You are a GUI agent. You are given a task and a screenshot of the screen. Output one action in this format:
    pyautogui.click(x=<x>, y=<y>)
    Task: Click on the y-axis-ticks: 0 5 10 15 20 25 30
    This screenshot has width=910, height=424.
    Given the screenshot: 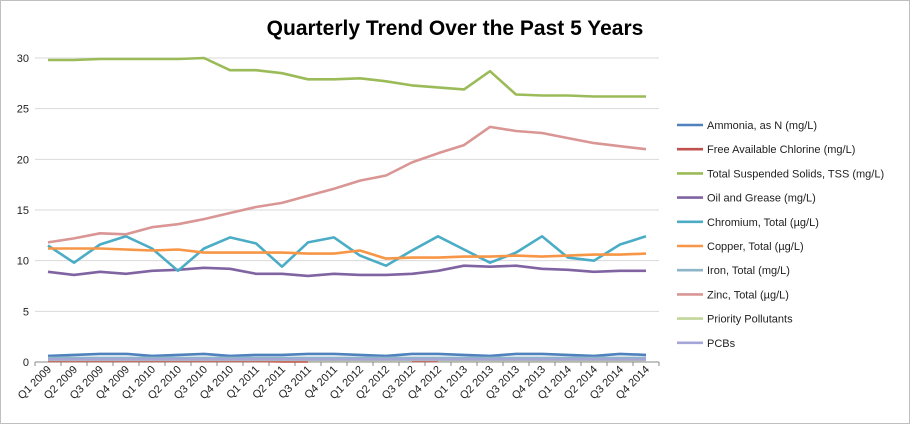 What is the action you would take?
    pyautogui.click(x=23, y=211)
    